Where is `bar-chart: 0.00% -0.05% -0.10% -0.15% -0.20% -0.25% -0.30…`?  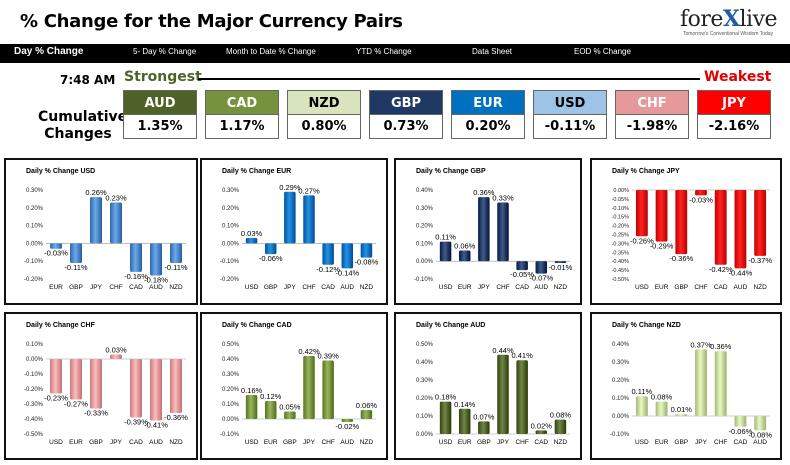 bar-chart: 0.00% -0.05% -0.10% -0.15% -0.20% -0.25% -0.30… is located at coordinates (692, 239).